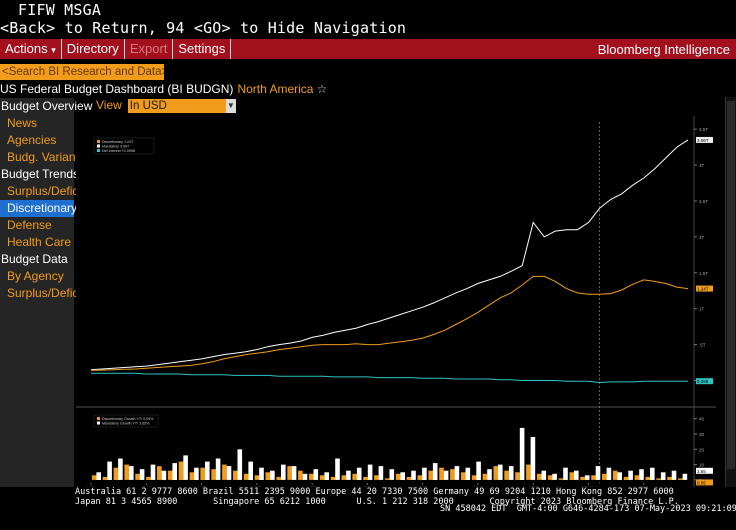 This screenshot has width=736, height=530. What do you see at coordinates (32, 140) in the screenshot?
I see `sidebar-item-agencies: Agencies` at bounding box center [32, 140].